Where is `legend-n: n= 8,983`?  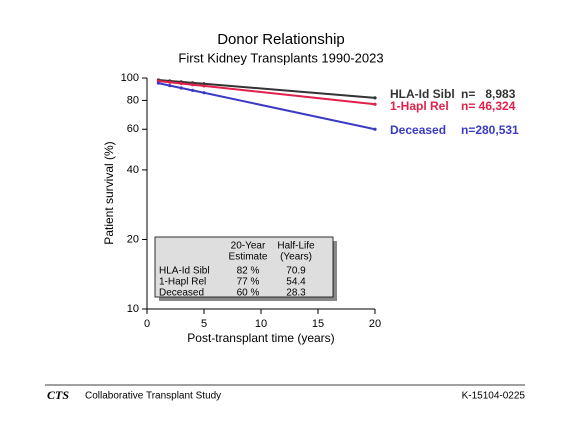
legend-n: n= 8,983 is located at coordinates (488, 94).